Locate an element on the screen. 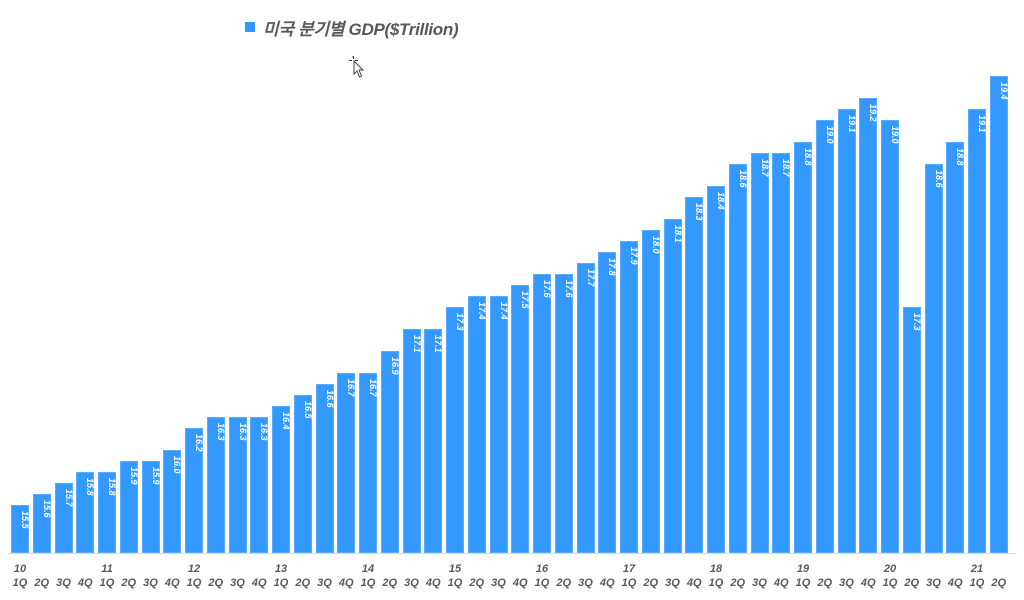 This screenshot has width=1024, height=600. bar: 15.8 is located at coordinates (107, 512).